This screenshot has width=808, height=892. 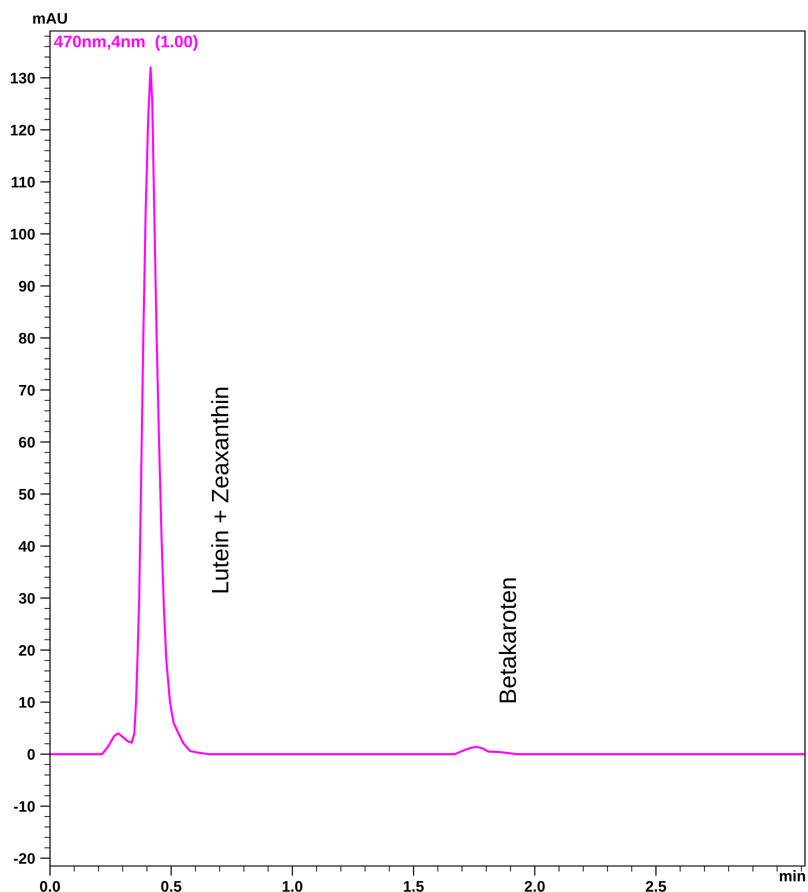 What do you see at coordinates (126, 43) in the screenshot?
I see `annotation: 470nm,4nm (1.00)` at bounding box center [126, 43].